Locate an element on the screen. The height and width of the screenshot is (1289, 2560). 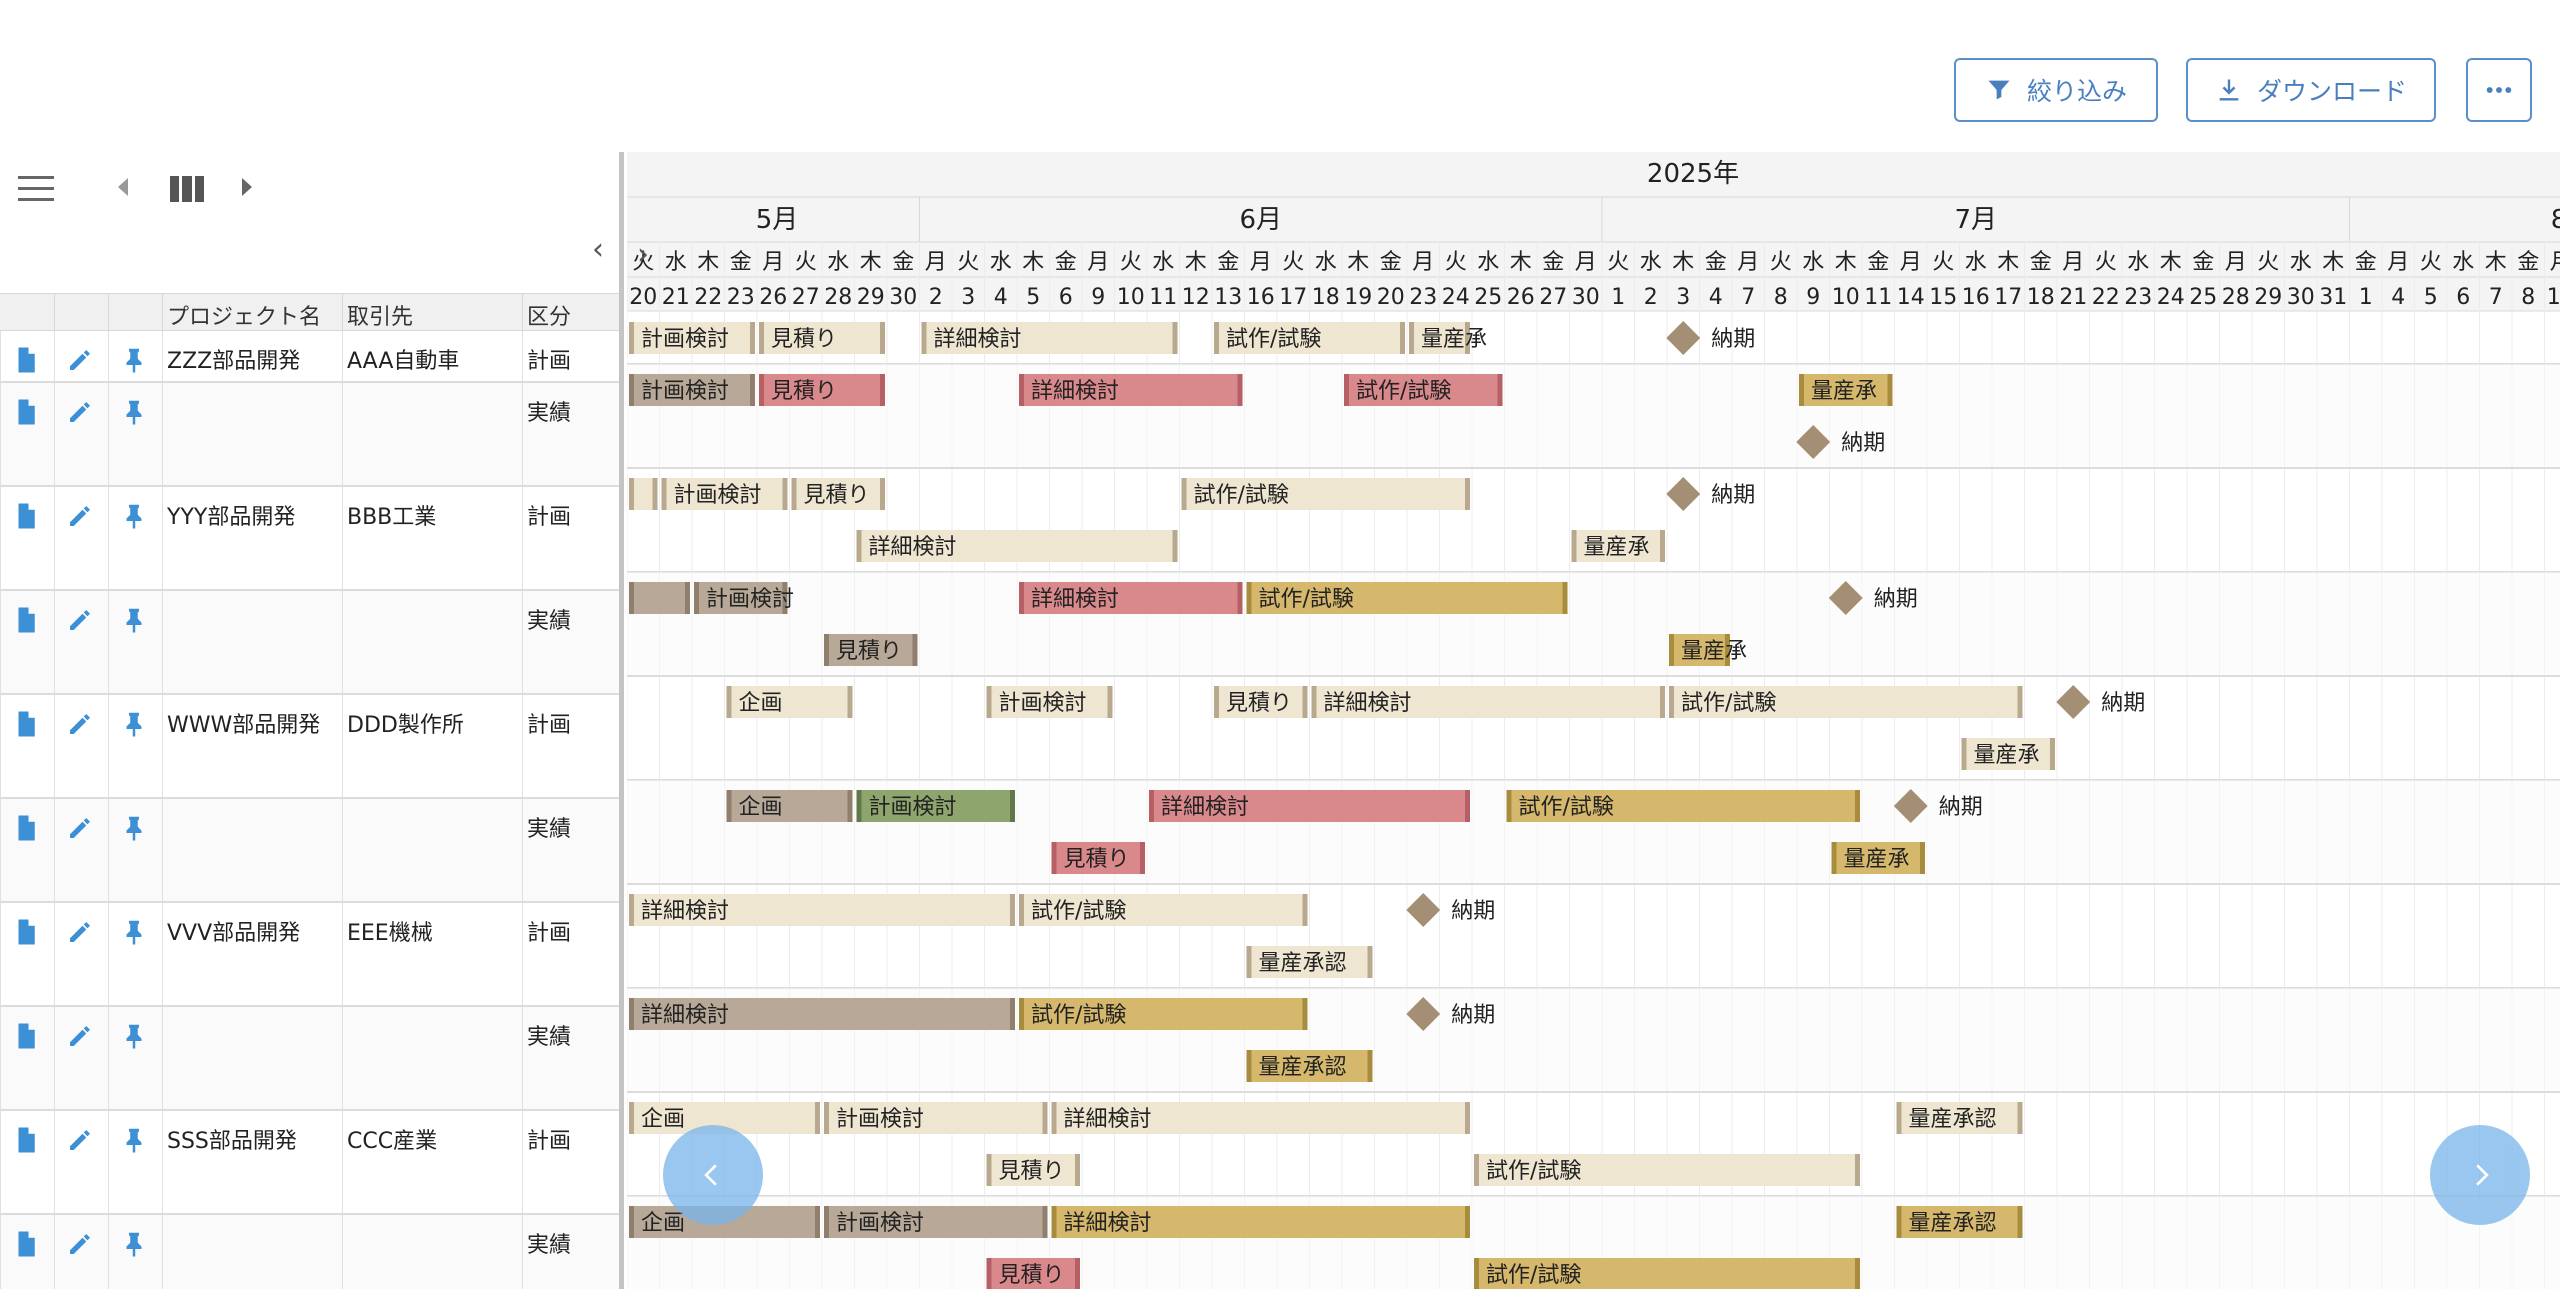
pane-splitter is located at coordinates (621, 720).